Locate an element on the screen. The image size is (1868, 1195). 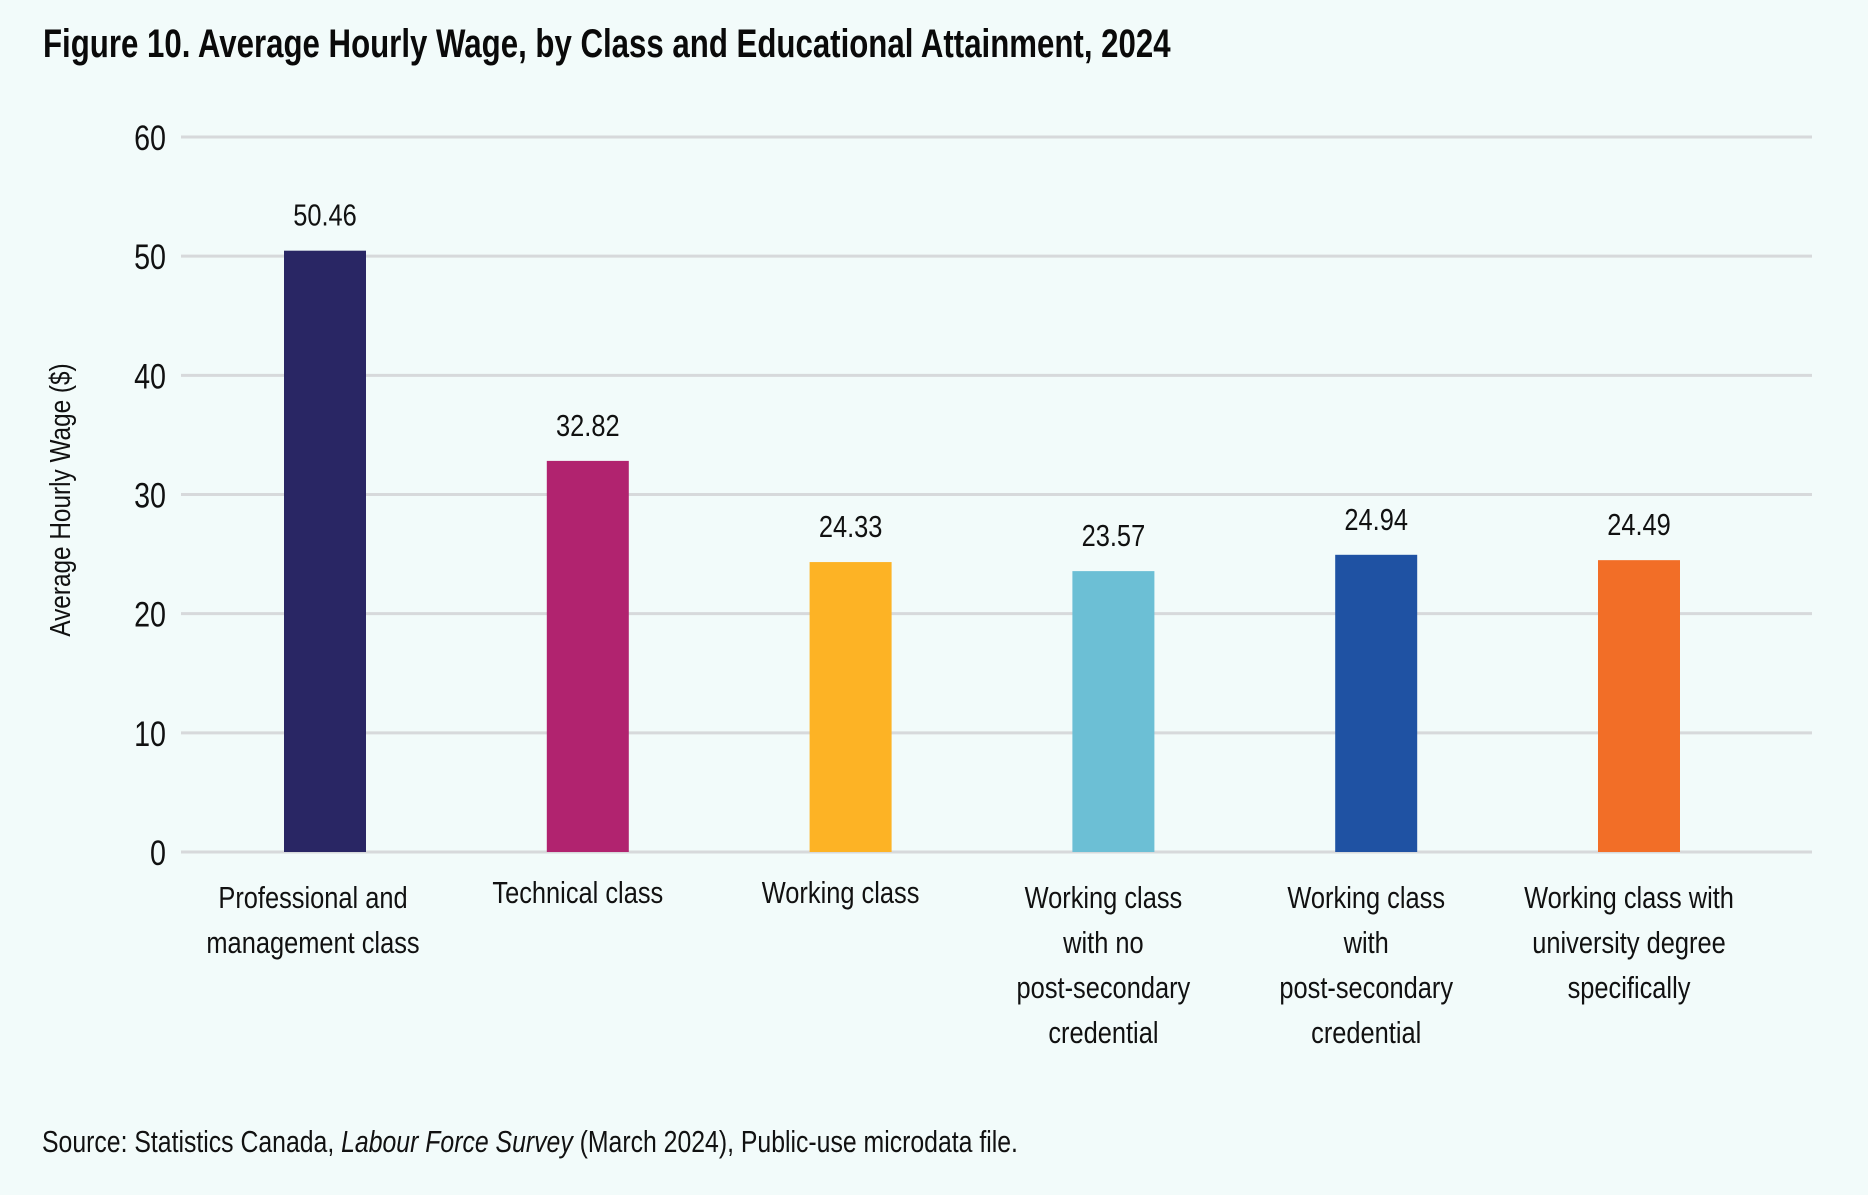
y-tick-label: 60 is located at coordinates (150, 137).